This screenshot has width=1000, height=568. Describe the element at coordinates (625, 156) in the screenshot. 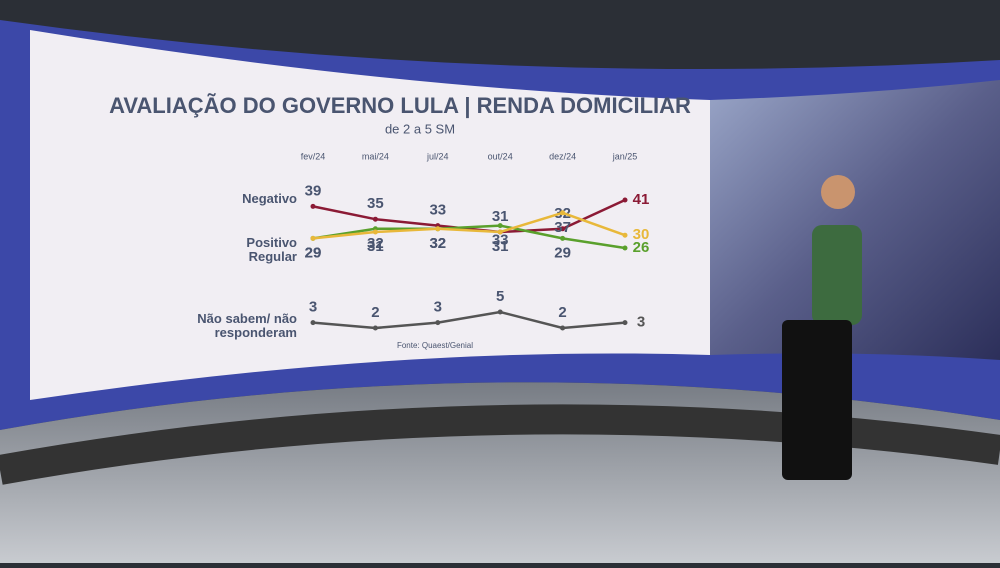

I see `x-tick-label: jan/25` at that location.